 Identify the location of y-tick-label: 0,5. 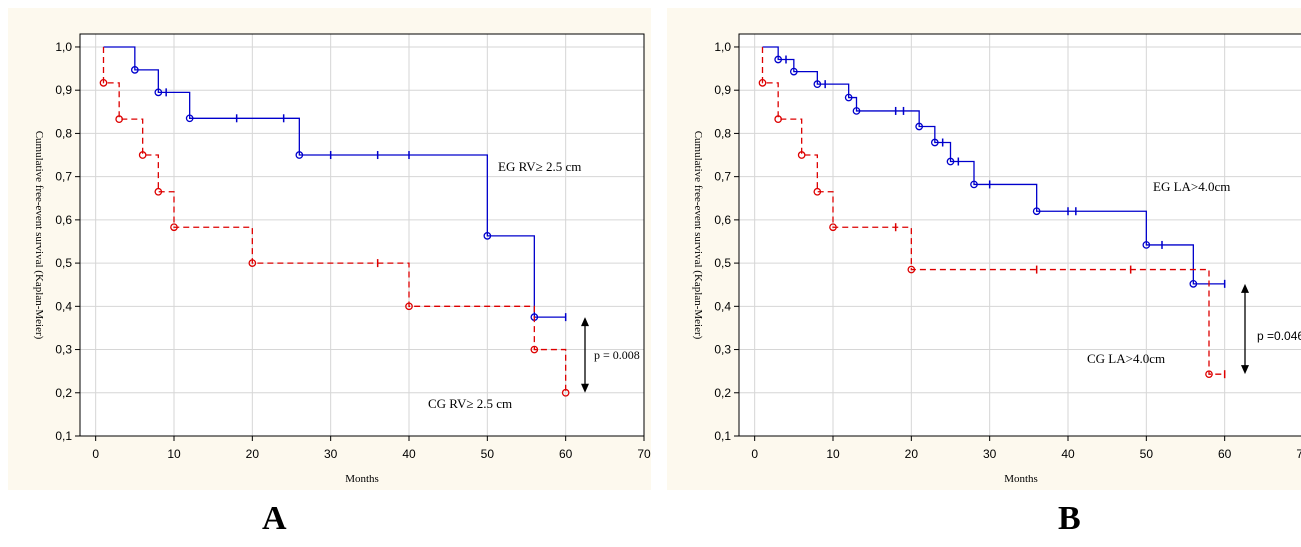
(722, 263).